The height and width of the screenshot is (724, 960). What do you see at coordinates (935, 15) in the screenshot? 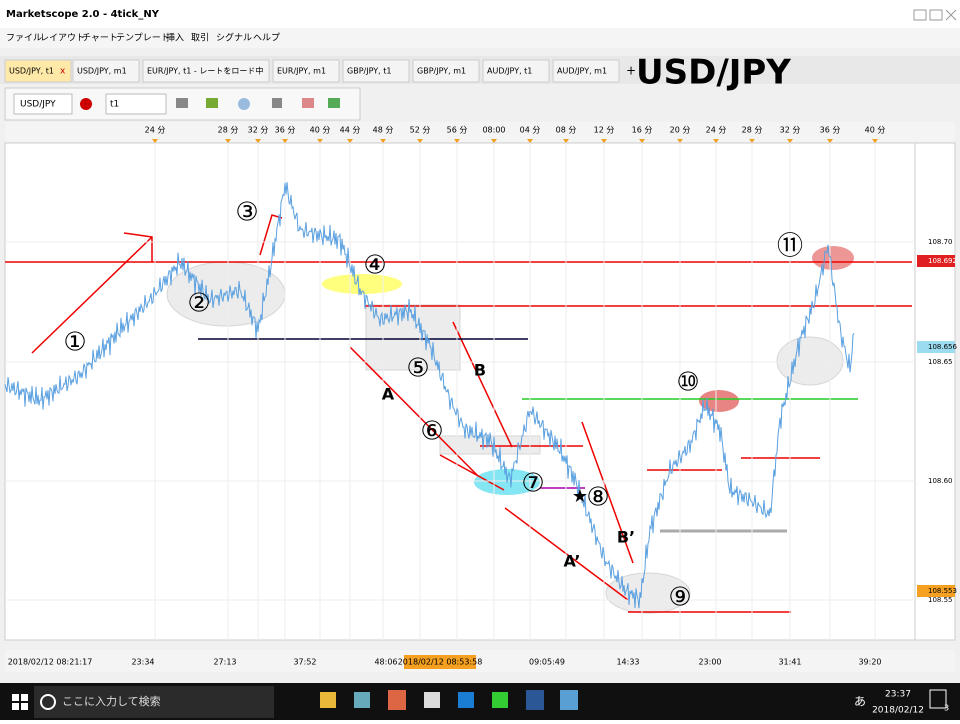
I see `window-controls` at bounding box center [935, 15].